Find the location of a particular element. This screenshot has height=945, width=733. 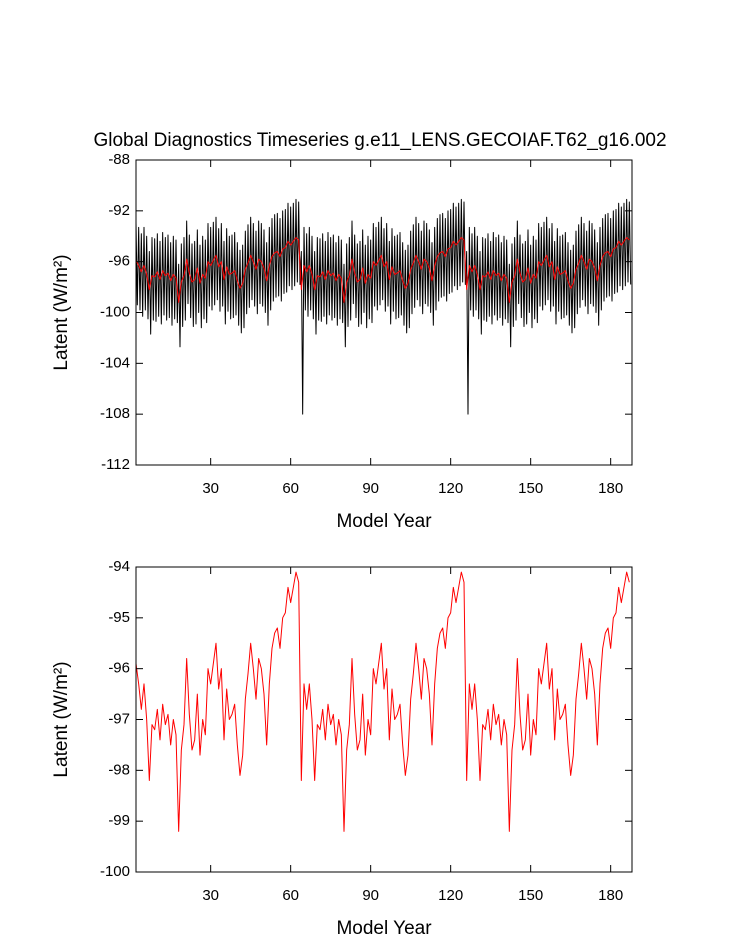

y-tick-label: -88 is located at coordinates (119, 159).